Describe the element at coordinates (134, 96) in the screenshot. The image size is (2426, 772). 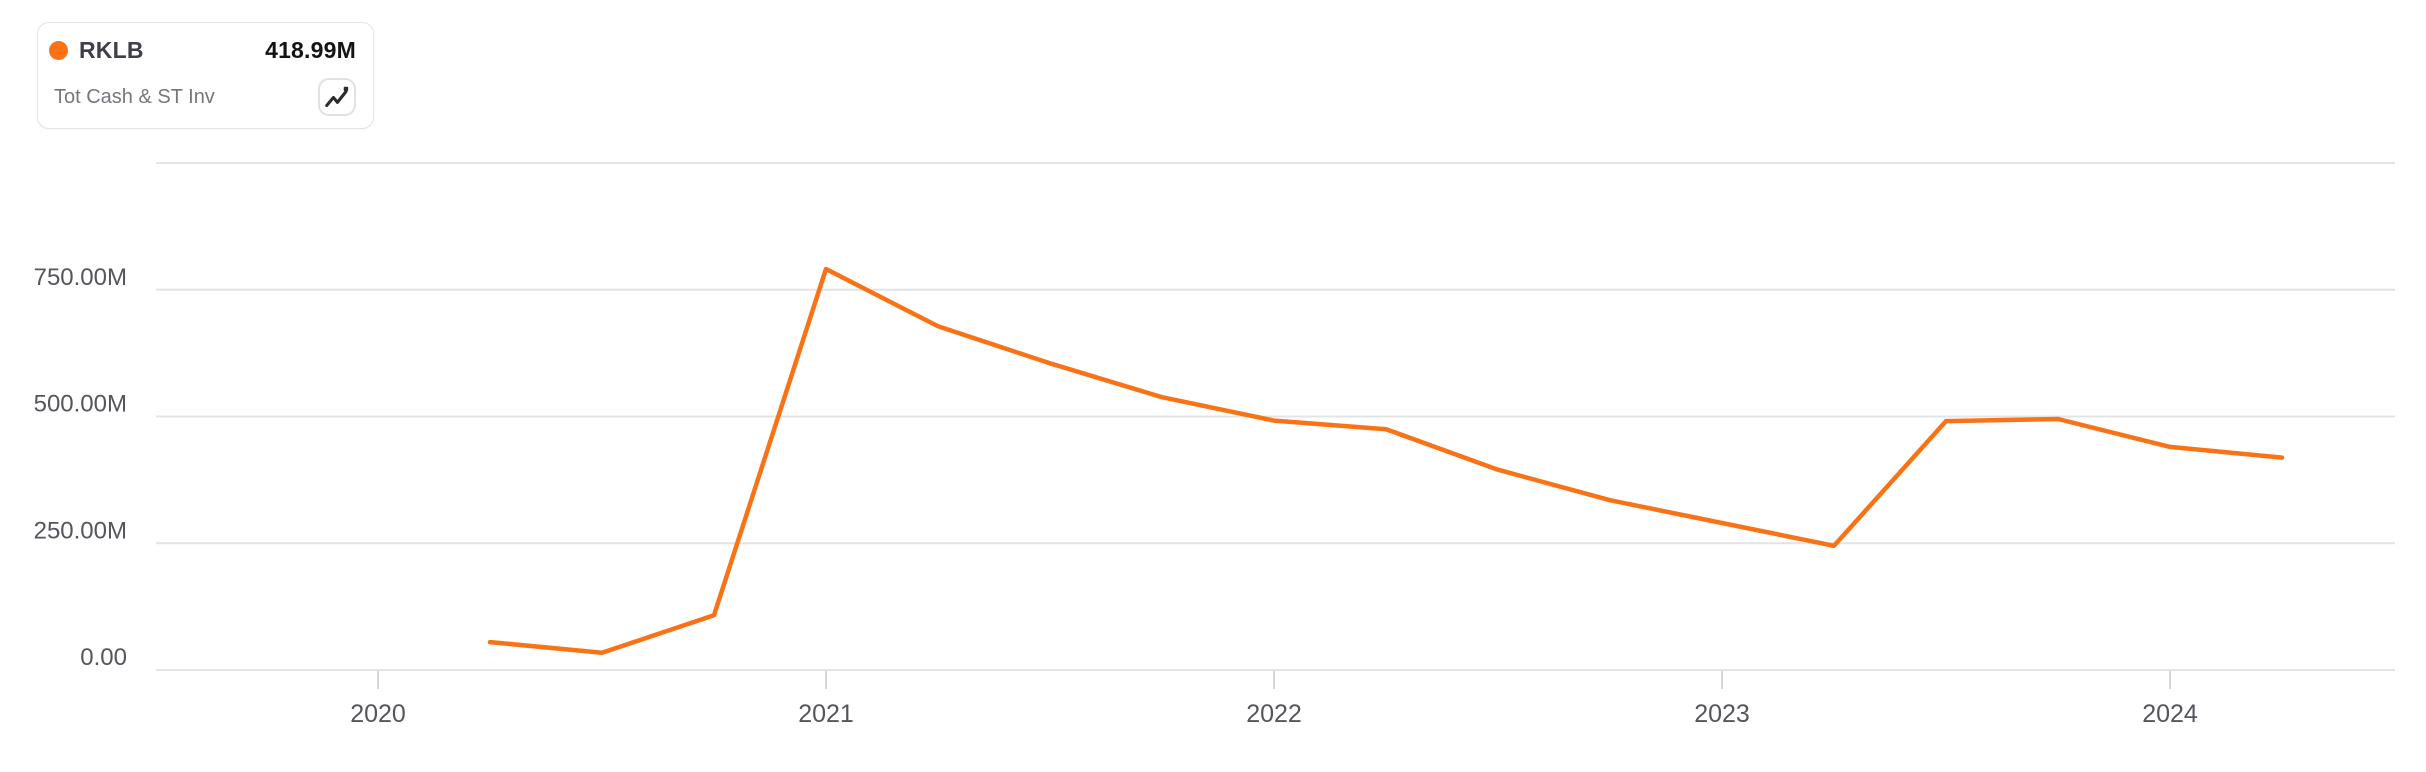
I see `metric-name: Tot Cash & ST Inv` at that location.